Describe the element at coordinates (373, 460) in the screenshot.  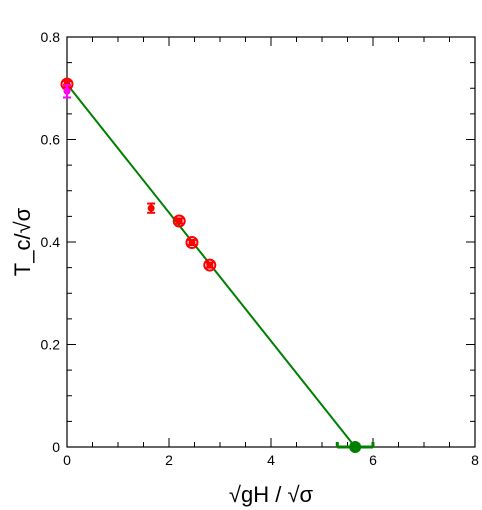
I see `x-tick-label: 6` at that location.